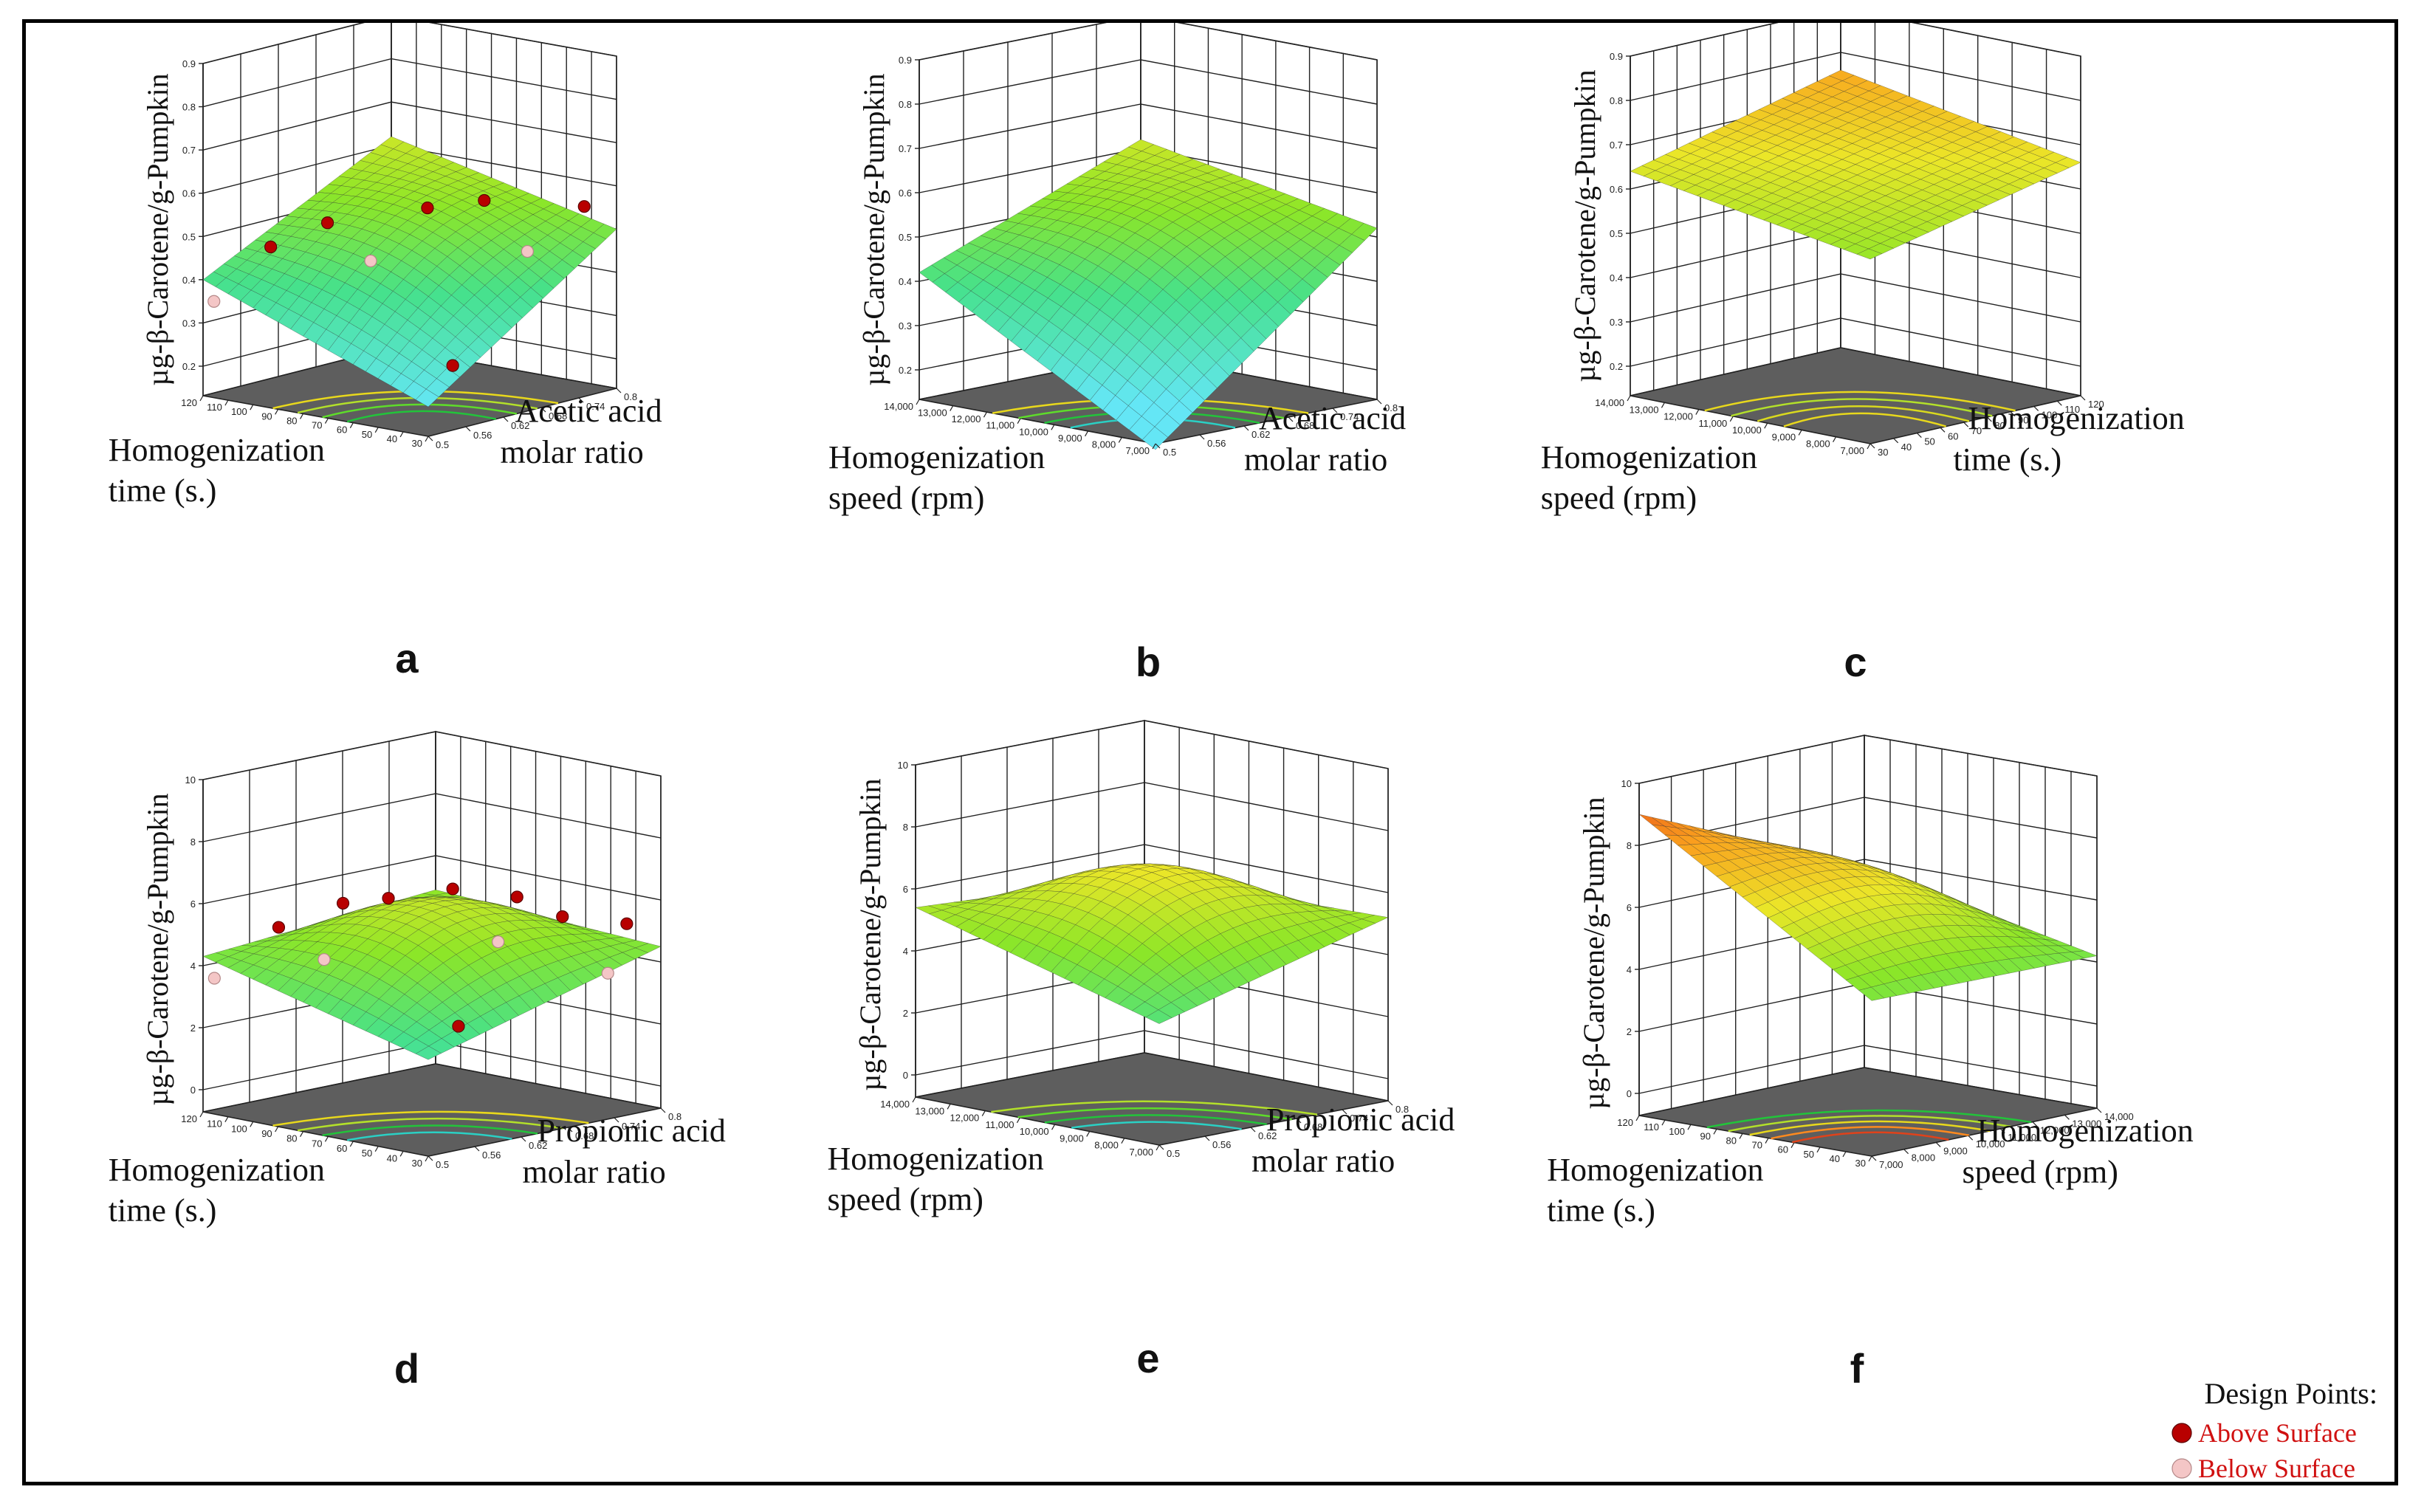  What do you see at coordinates (1267, 1135) in the screenshot?
I see `right-axis-tick-label: 0.62` at bounding box center [1267, 1135].